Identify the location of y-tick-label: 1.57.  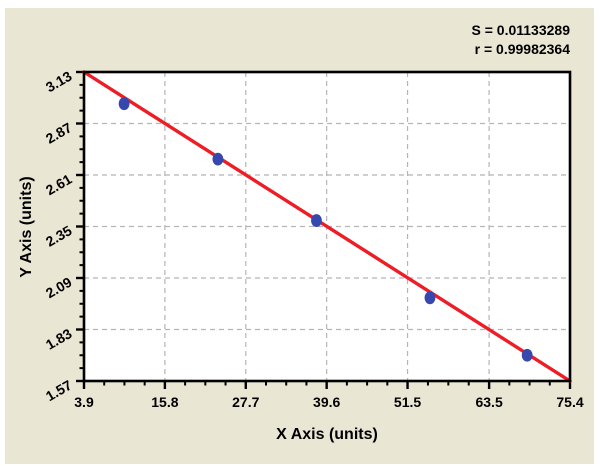
(59, 391).